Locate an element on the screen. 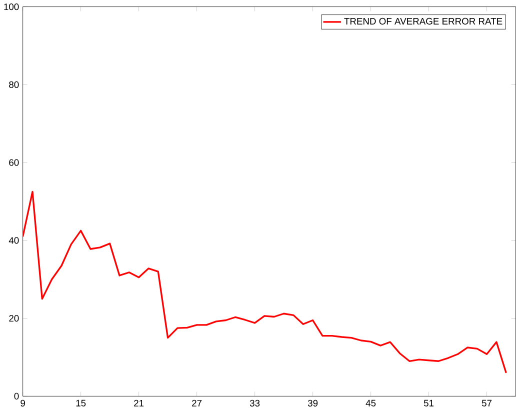  y-tick-label: 20 is located at coordinates (14, 318).